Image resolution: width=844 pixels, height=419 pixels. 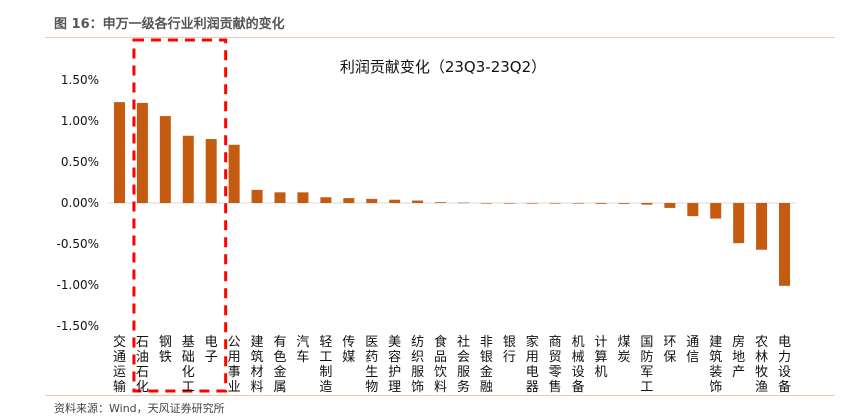 What do you see at coordinates (624, 203) in the screenshot?
I see `bar-煤炭` at bounding box center [624, 203].